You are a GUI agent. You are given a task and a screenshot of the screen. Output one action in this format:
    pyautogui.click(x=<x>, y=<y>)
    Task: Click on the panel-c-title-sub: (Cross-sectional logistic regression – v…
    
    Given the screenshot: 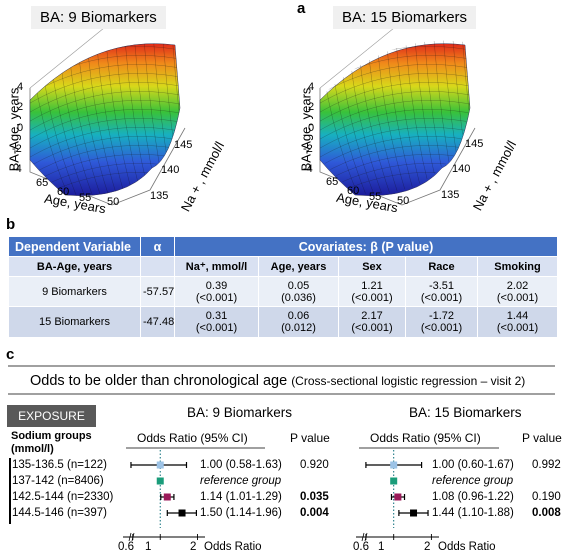 What is the action you would take?
    pyautogui.click(x=408, y=381)
    